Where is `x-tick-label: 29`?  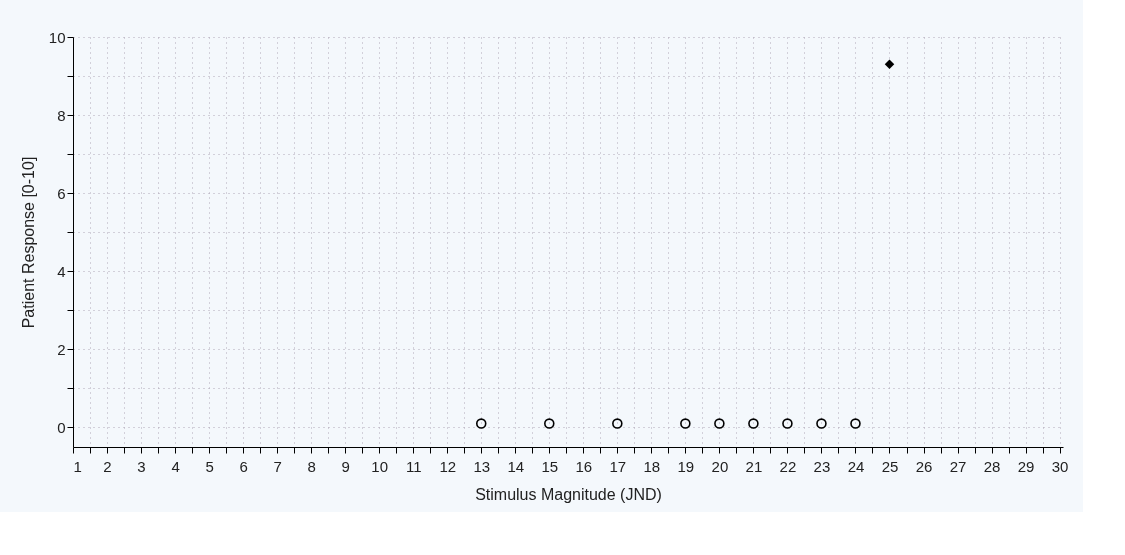 x-tick-label: 29 is located at coordinates (1026, 466).